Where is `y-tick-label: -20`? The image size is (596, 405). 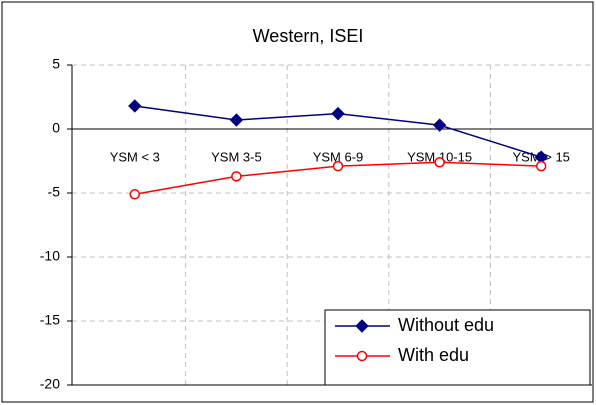
y-tick-label: -20 is located at coordinates (50, 384).